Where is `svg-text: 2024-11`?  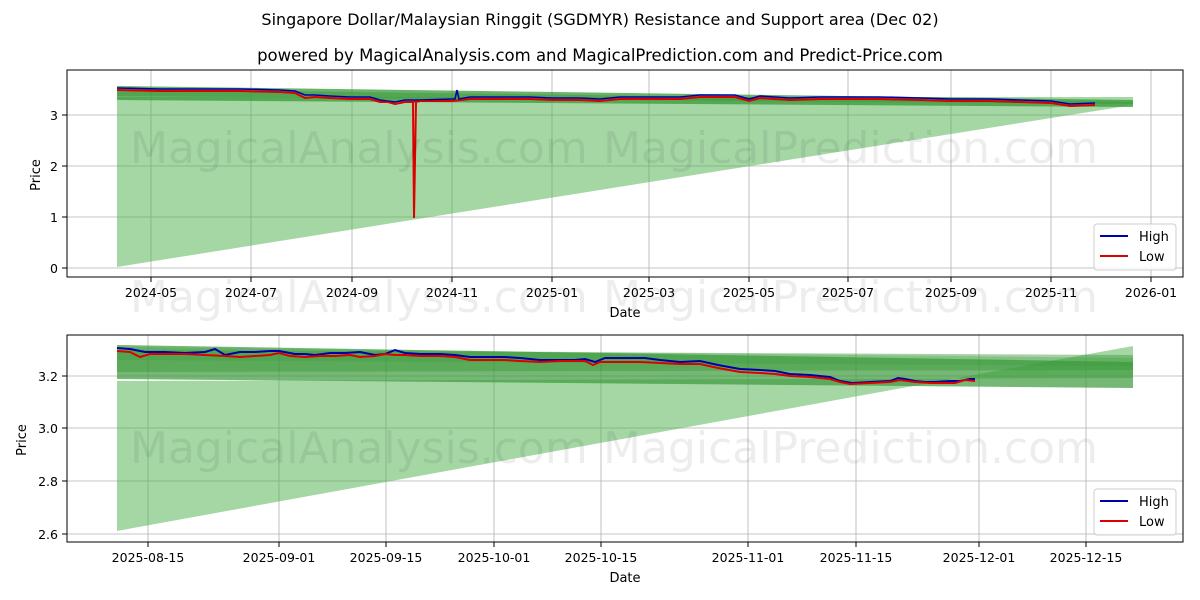 svg-text: 2024-11 is located at coordinates (452, 292).